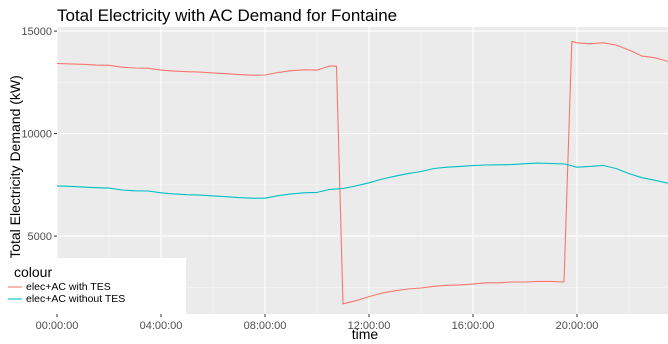 The width and height of the screenshot is (668, 344). I want to click on legend-background, so click(93, 286).